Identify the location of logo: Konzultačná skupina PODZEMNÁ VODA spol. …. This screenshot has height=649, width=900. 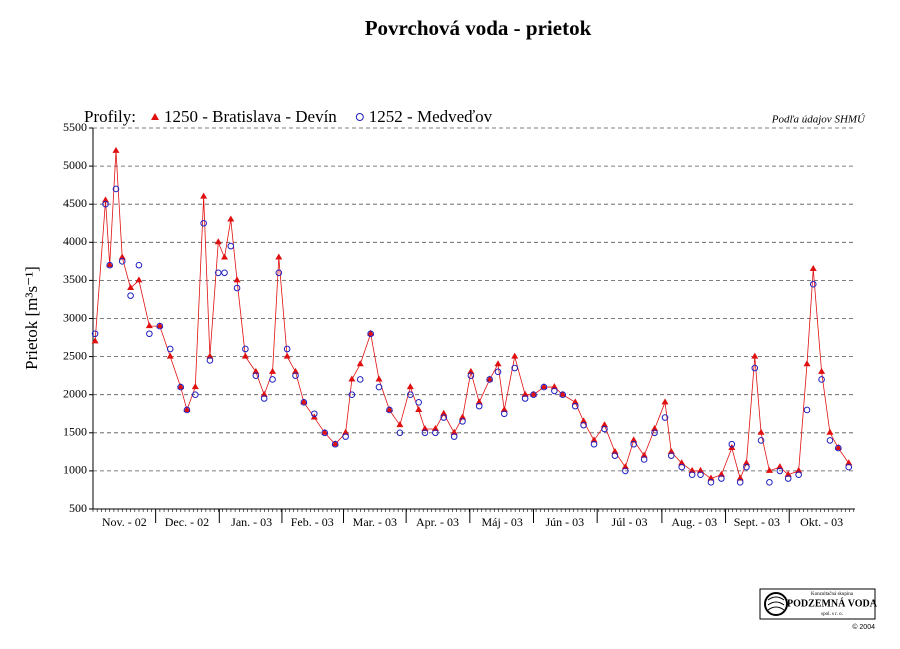
(818, 609).